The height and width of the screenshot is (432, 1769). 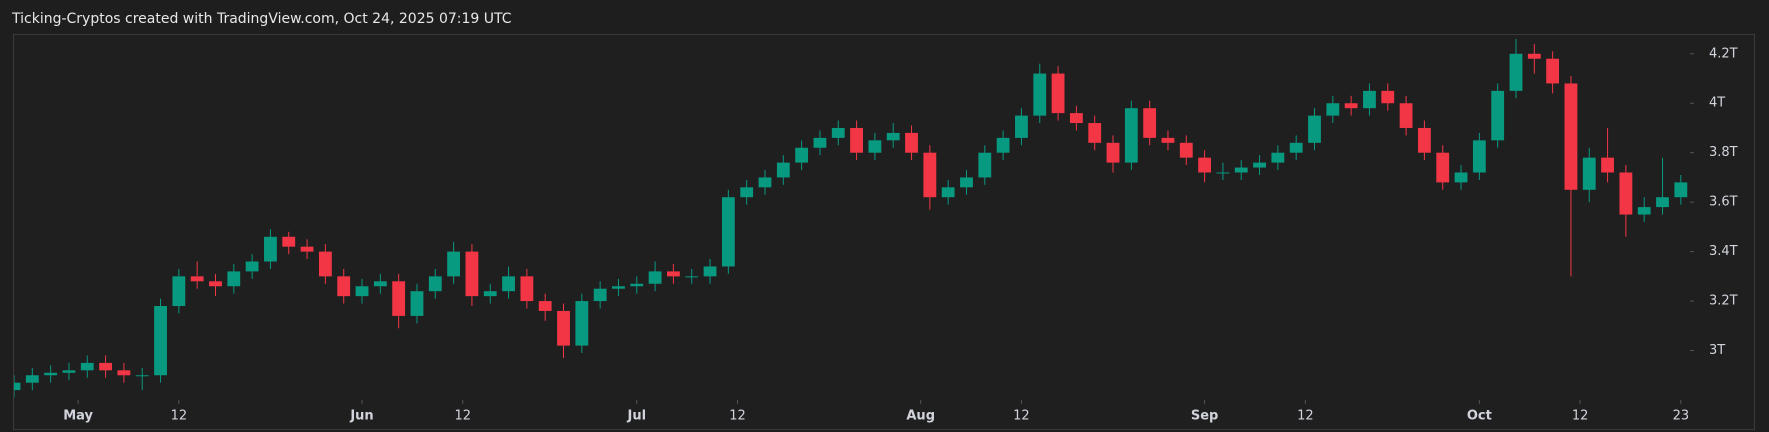 What do you see at coordinates (1479, 416) in the screenshot?
I see `x-tick-label: Oct` at bounding box center [1479, 416].